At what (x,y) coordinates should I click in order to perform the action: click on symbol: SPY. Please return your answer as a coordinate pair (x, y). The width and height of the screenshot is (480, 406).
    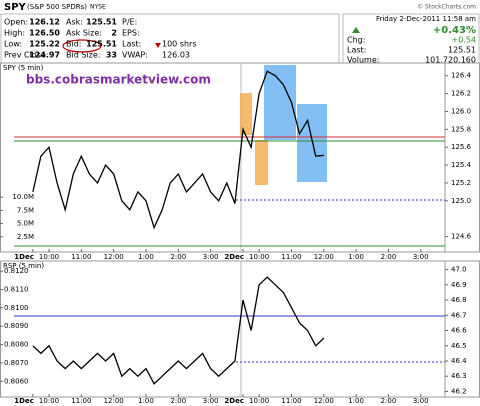
    Looking at the image, I should click on (15, 7).